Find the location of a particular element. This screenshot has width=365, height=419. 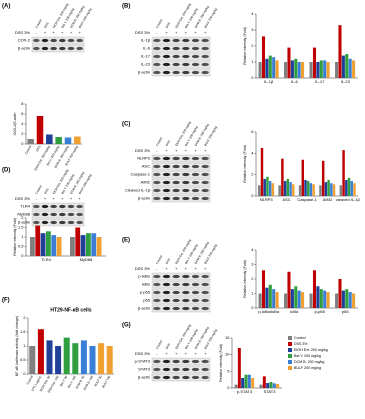

panel-label: (B) is located at coordinates (126, 7).